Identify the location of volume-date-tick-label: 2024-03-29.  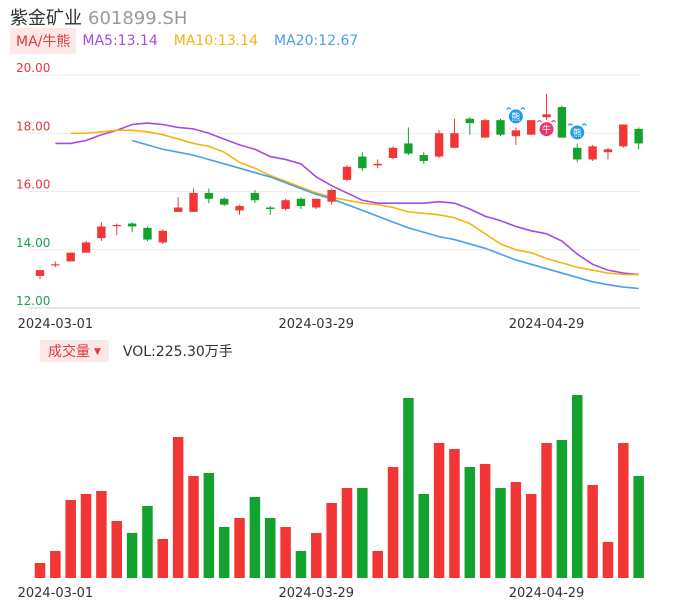
(317, 593).